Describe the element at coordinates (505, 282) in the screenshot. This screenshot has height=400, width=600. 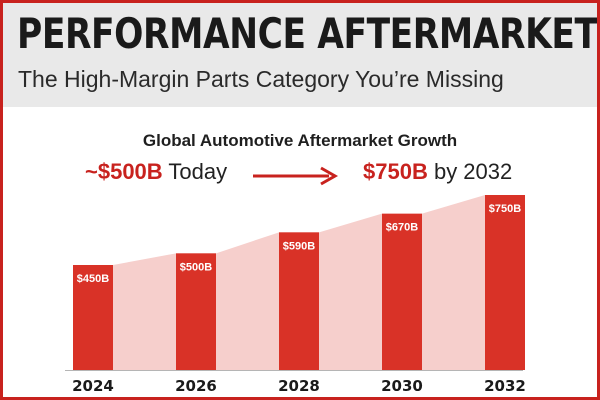
I see `bar-2032` at that location.